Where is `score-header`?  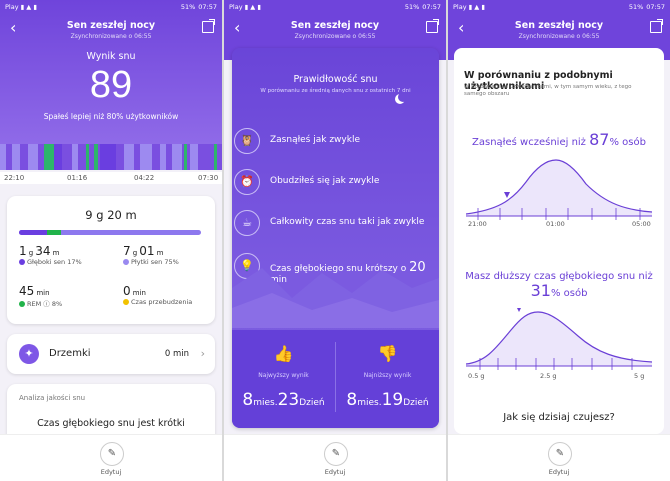
score-header is located at coordinates (111, 72).